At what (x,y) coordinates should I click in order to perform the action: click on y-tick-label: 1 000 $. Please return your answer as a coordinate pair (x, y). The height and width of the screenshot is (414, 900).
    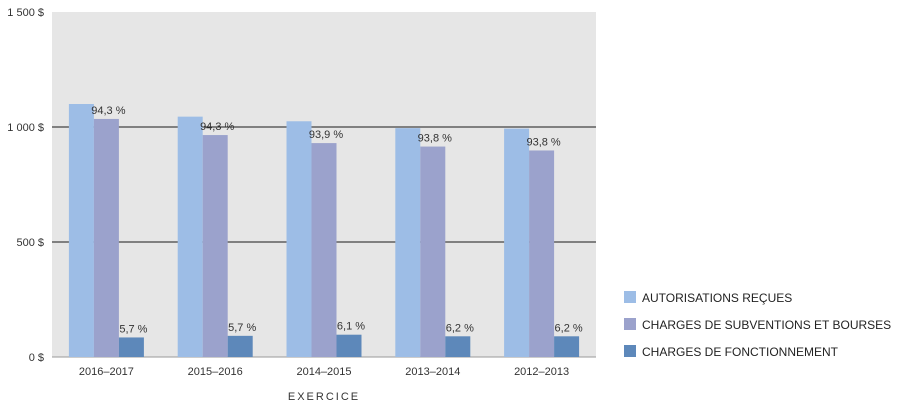
    Looking at the image, I should click on (25, 128).